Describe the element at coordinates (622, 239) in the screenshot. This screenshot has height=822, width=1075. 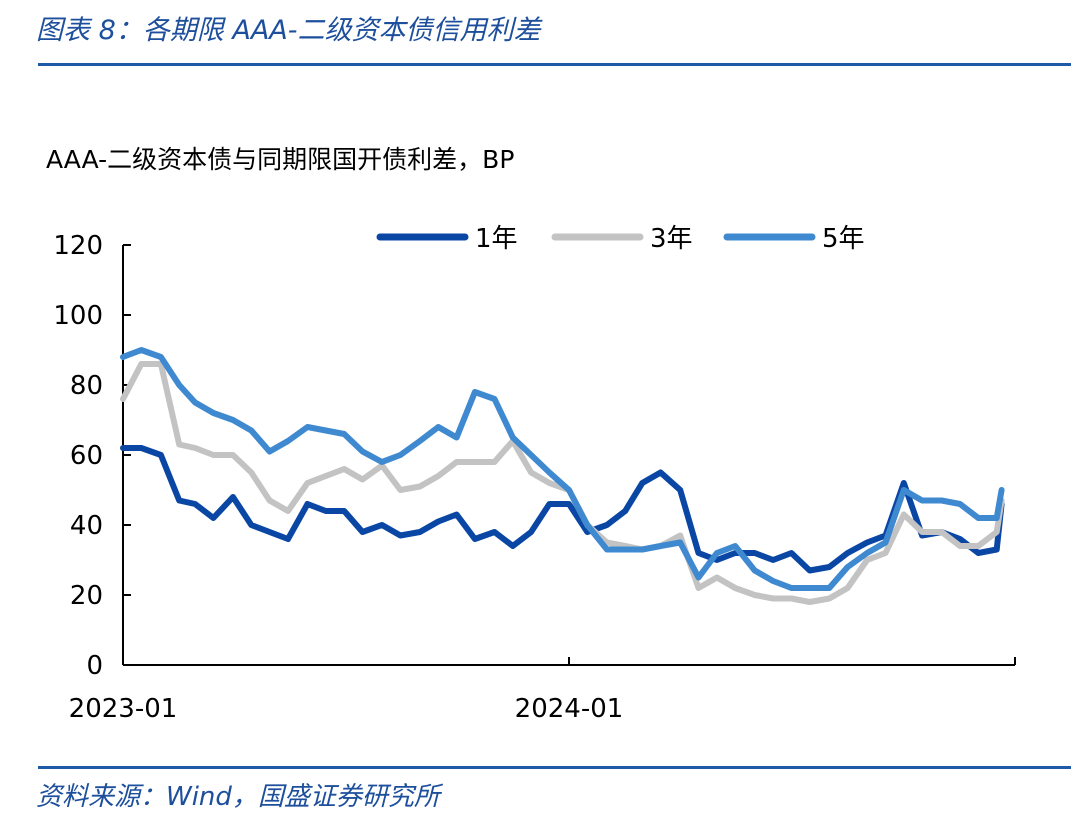
I see `legend-item: 3年` at that location.